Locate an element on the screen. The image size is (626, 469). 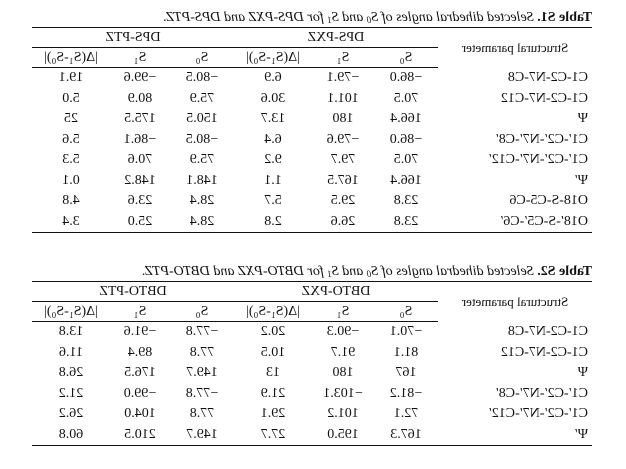
table-row: Ψ′ 167.3 195.0 27.7 149.7 210.5 60.8 is located at coordinates (311, 435).